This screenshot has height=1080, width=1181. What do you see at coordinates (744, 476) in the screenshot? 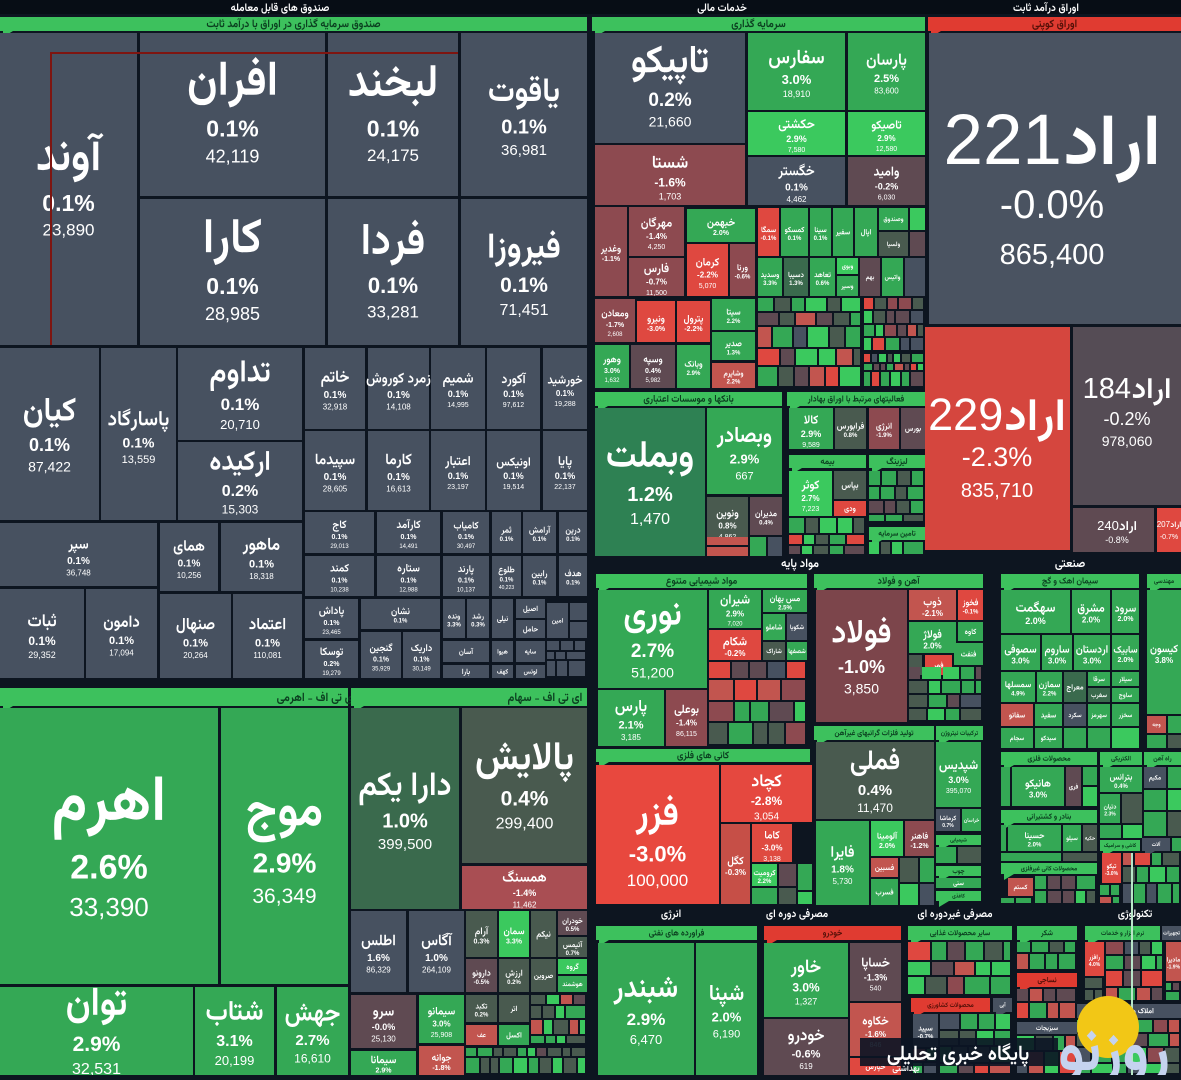
I see `svg-text: 667` at bounding box center [744, 476].